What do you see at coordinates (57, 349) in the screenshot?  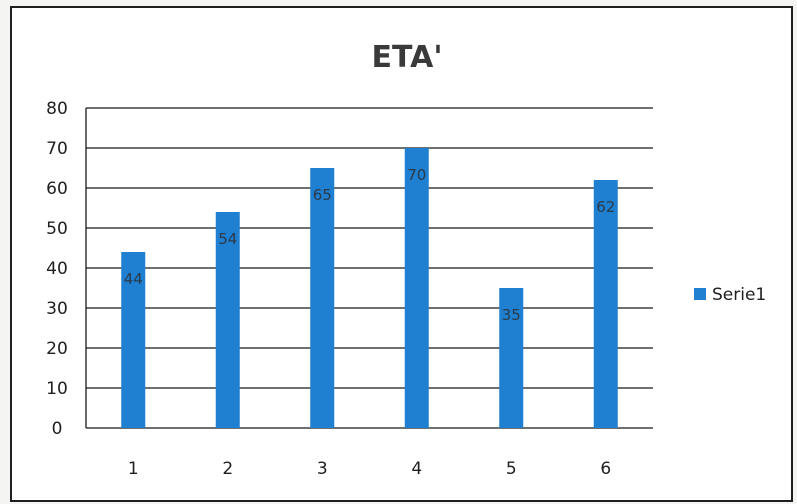 I see `y-tick-label-20: 20` at bounding box center [57, 349].